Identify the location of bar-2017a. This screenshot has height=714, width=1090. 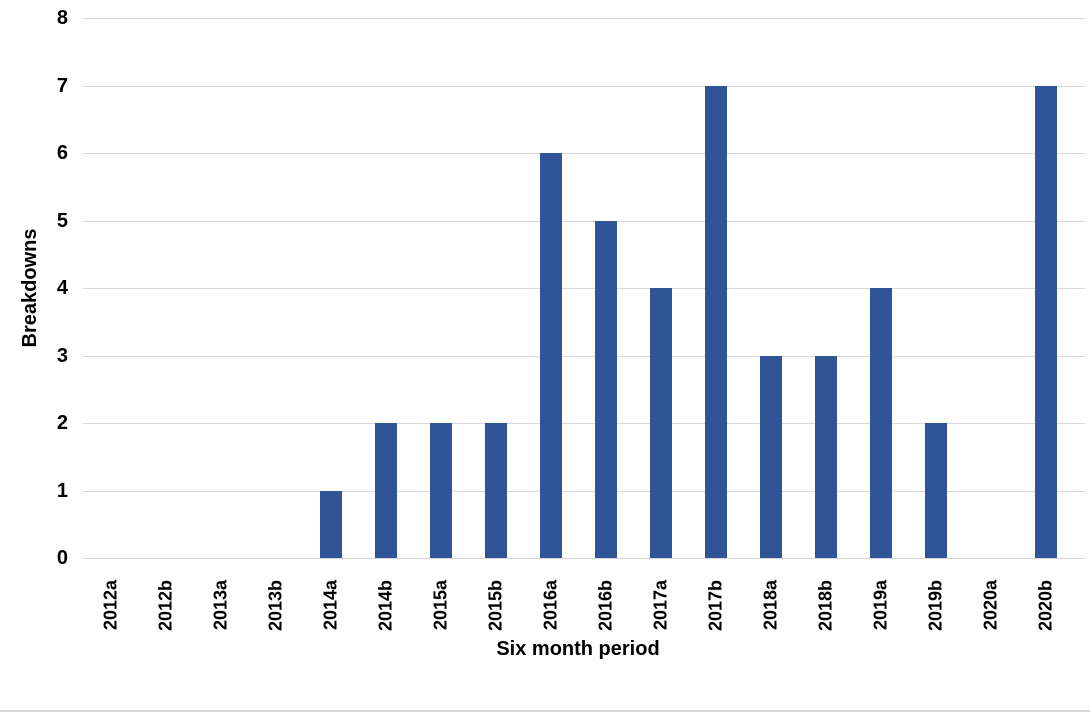
(660, 423).